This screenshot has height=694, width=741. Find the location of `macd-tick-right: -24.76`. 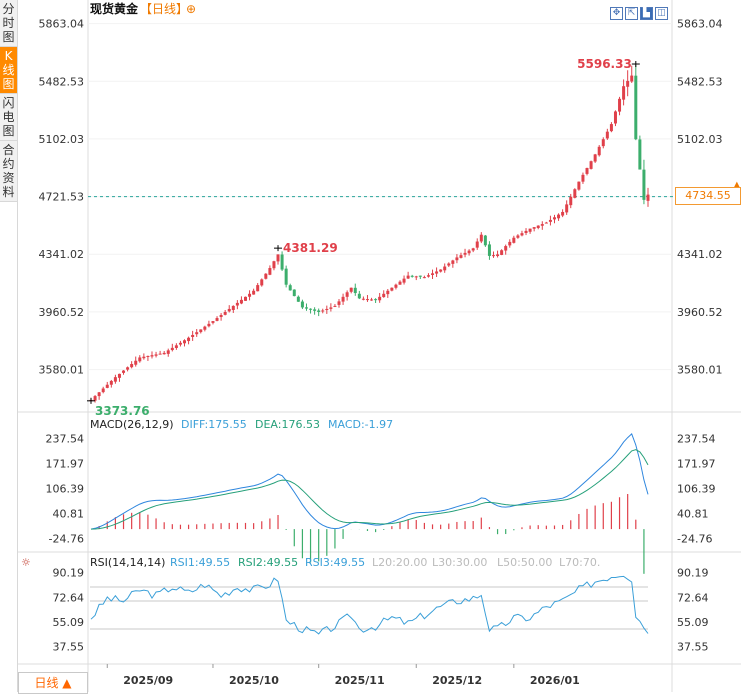

macd-tick-right: -24.76 is located at coordinates (694, 539).